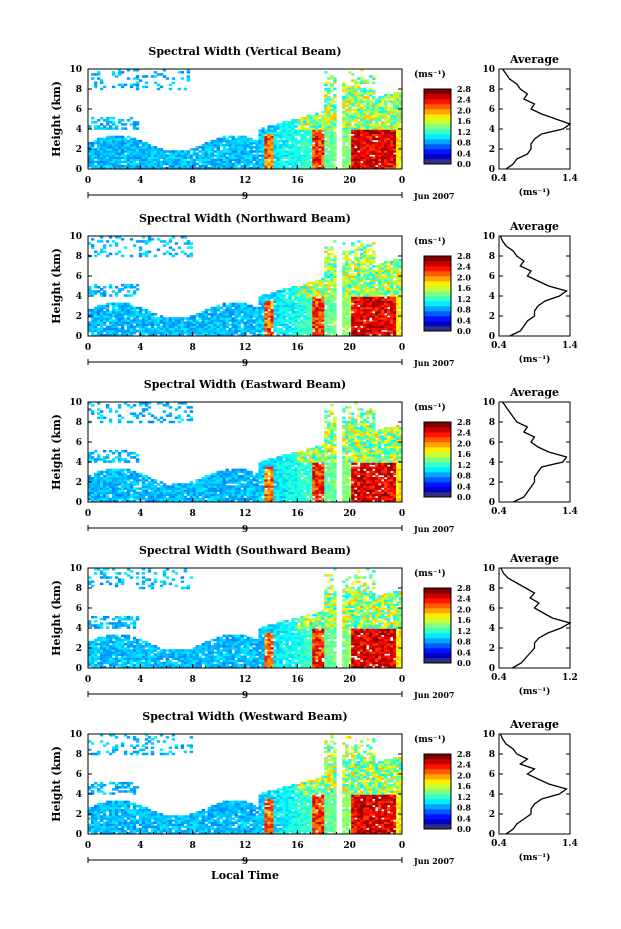 The image size is (621, 929). What do you see at coordinates (464, 153) in the screenshot?
I see `colorbar-tick-label: 0.4` at bounding box center [464, 153].